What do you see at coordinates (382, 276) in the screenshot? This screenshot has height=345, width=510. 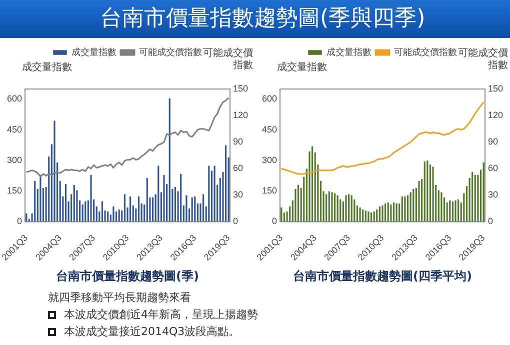 I see `text: 台南市價量指數趨勢圖(四季平均)` at bounding box center [382, 276].